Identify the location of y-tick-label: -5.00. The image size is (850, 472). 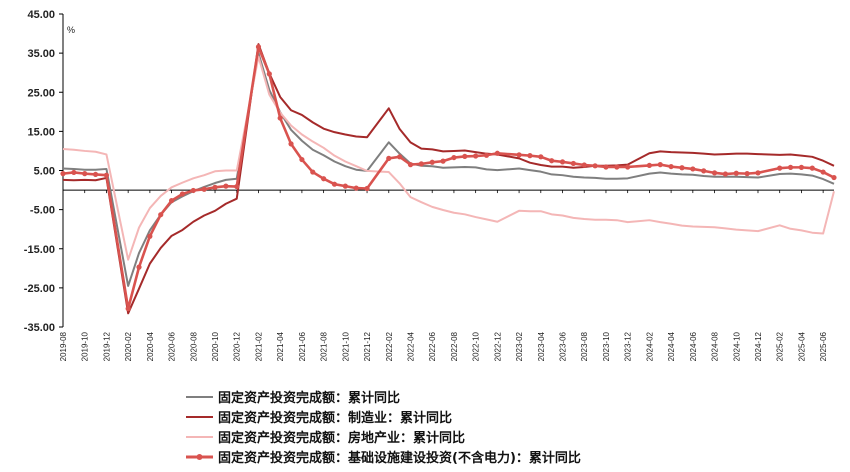
(42, 211).